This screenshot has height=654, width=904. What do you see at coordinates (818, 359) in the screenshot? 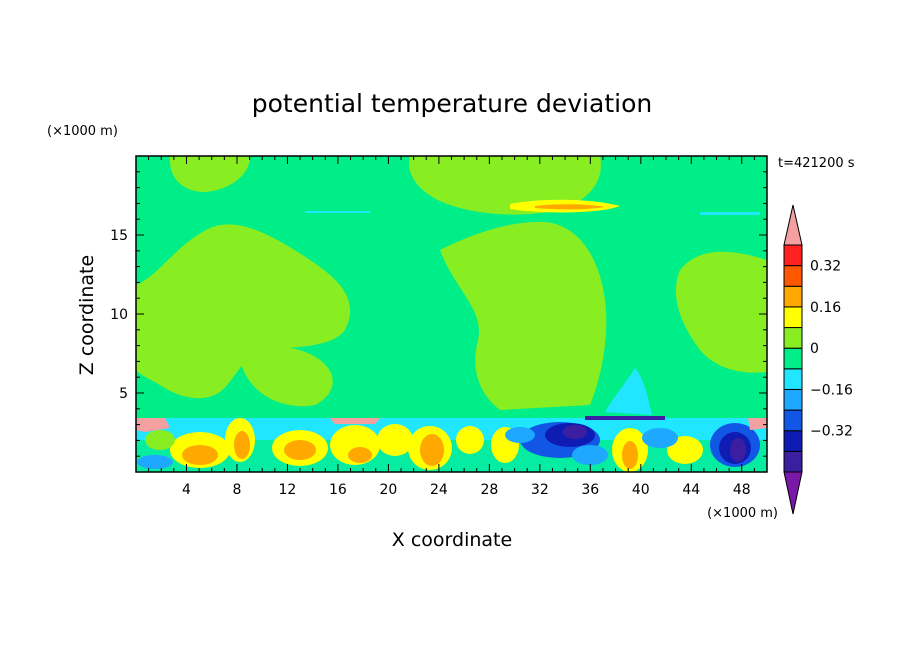
I see `colorbar: 0.32 0.16 0 −0.16 −0.32` at bounding box center [818, 359].